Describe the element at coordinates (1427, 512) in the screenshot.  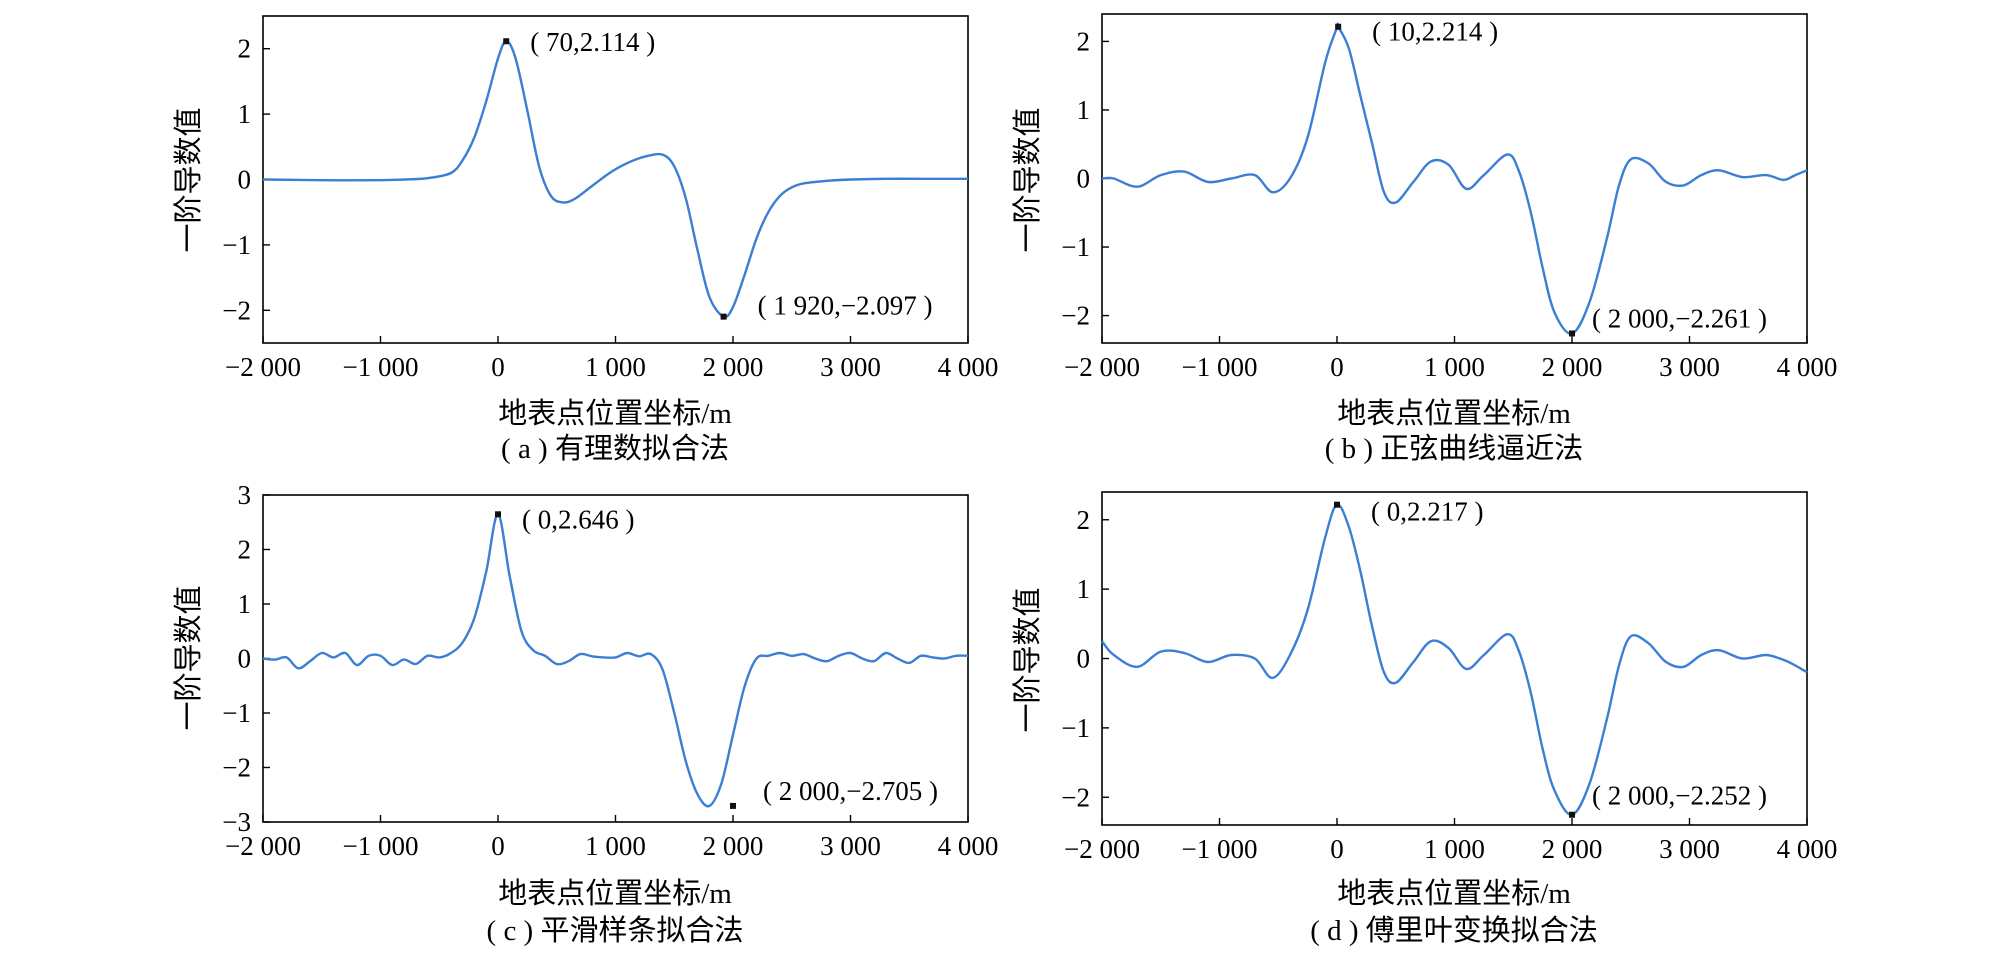
I see `peak-annotation: ( 0,2.217 )` at that location.